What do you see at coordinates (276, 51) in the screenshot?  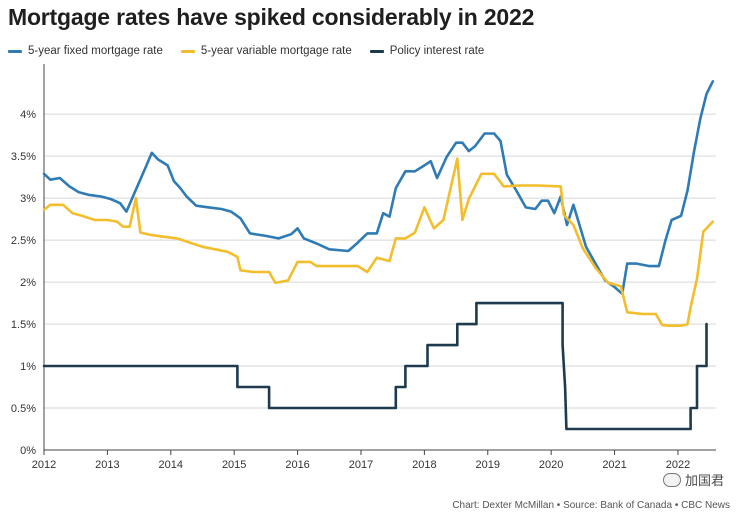 I see `legend-label-variable: 5-year variable mortgage rate` at bounding box center [276, 51].